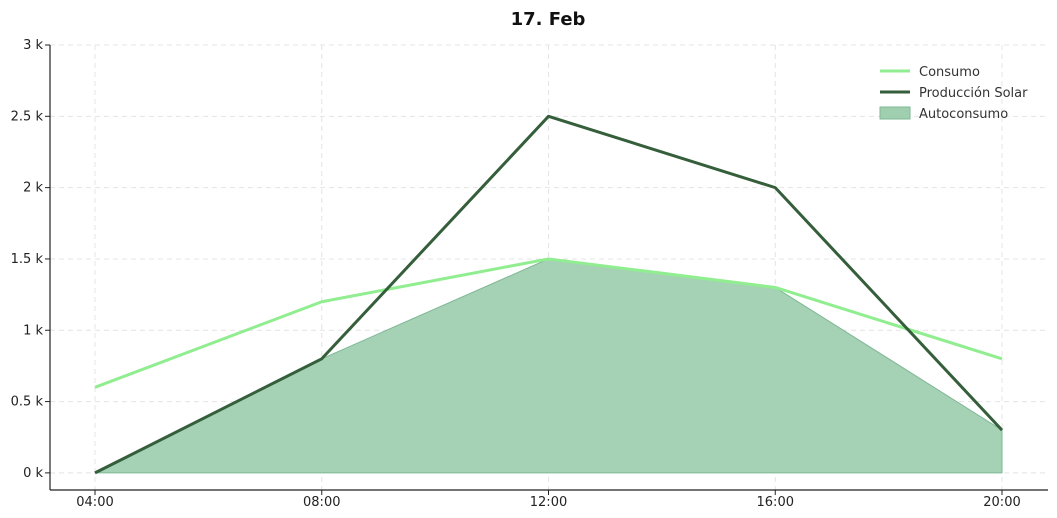 This screenshot has height=518, width=1057. Describe the element at coordinates (321, 502) in the screenshot. I see `x-tick-label: 08:00` at that location.